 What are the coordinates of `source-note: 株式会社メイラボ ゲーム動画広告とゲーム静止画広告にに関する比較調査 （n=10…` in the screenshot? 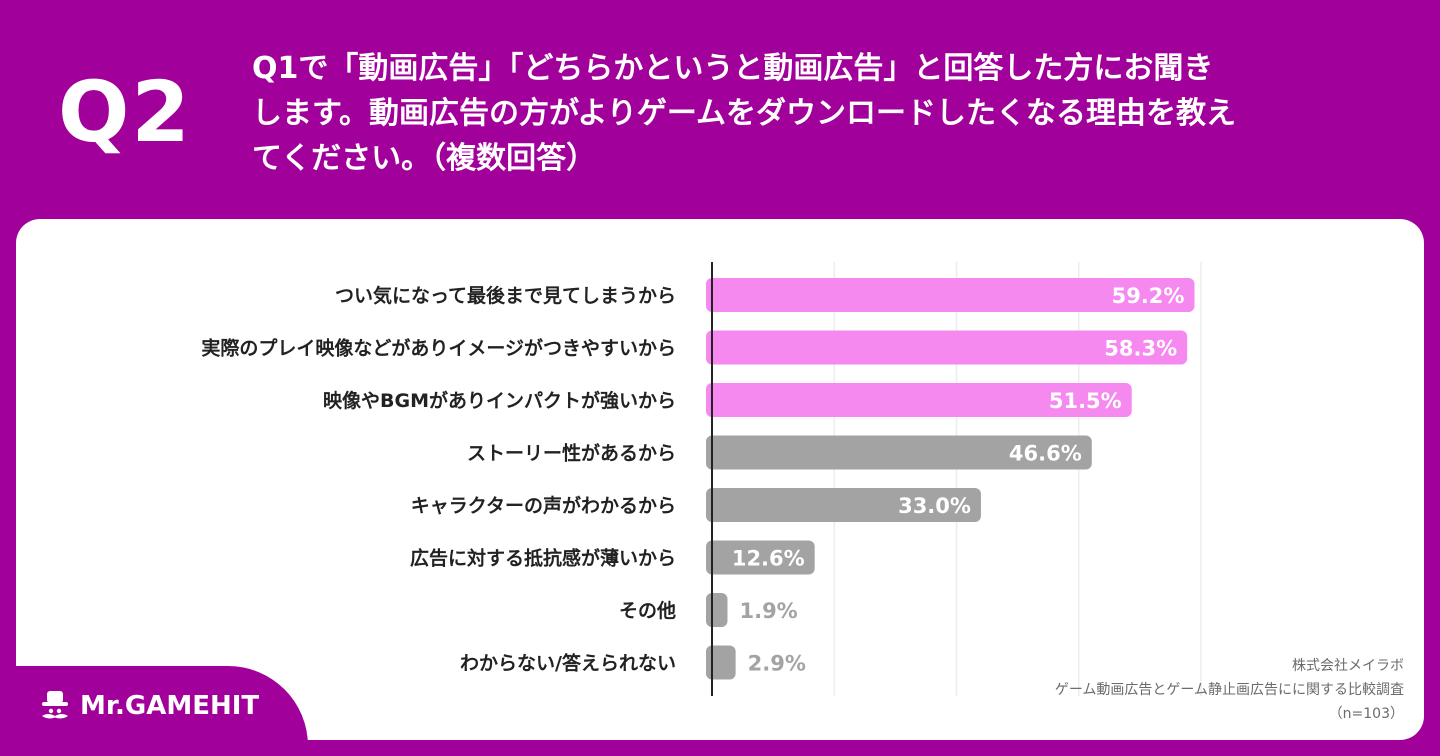 It's located at (1229, 690).